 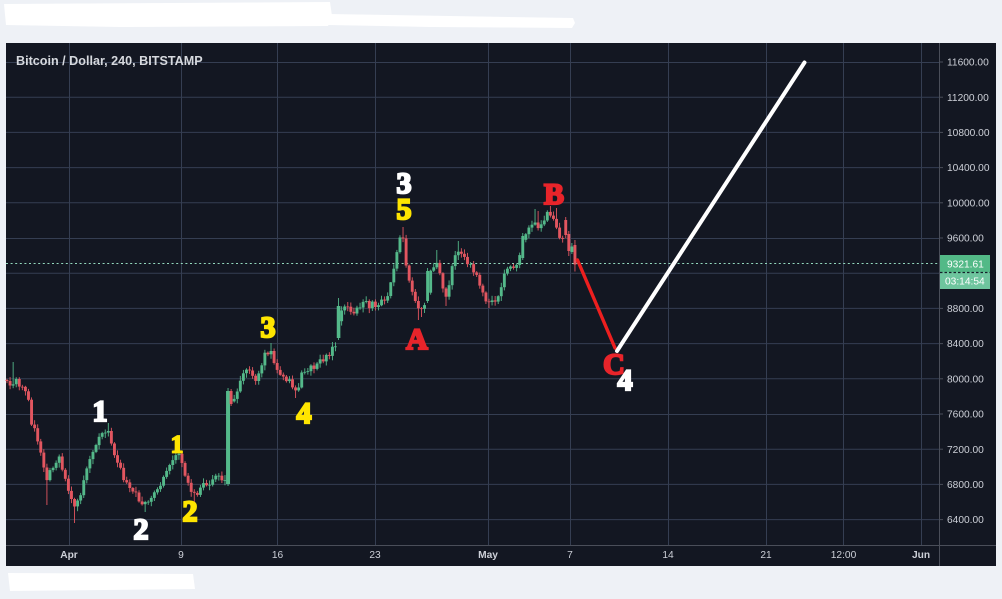 I want to click on svg-text: 8000.00, so click(x=965, y=379).